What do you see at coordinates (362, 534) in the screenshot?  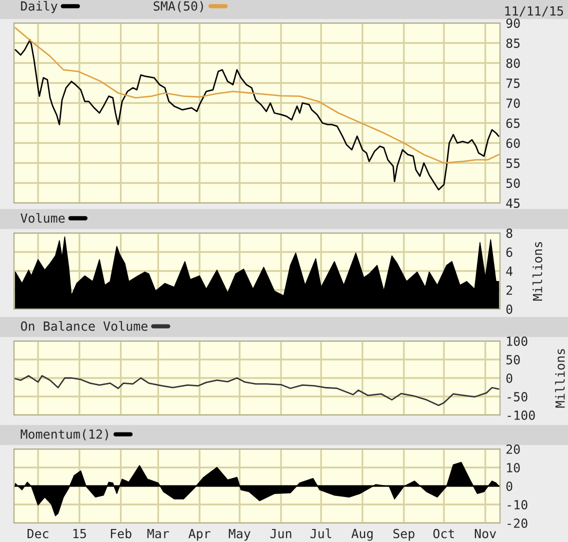 I see `x-tick-label: Aug` at bounding box center [362, 534].